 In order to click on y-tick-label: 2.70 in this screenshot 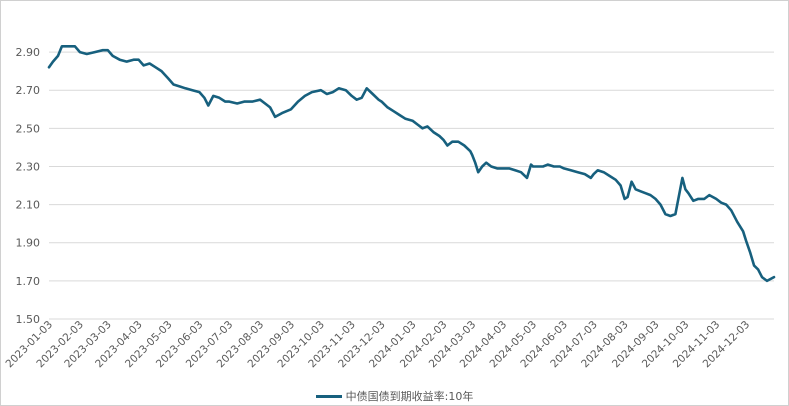, I will do `click(28, 90)`.